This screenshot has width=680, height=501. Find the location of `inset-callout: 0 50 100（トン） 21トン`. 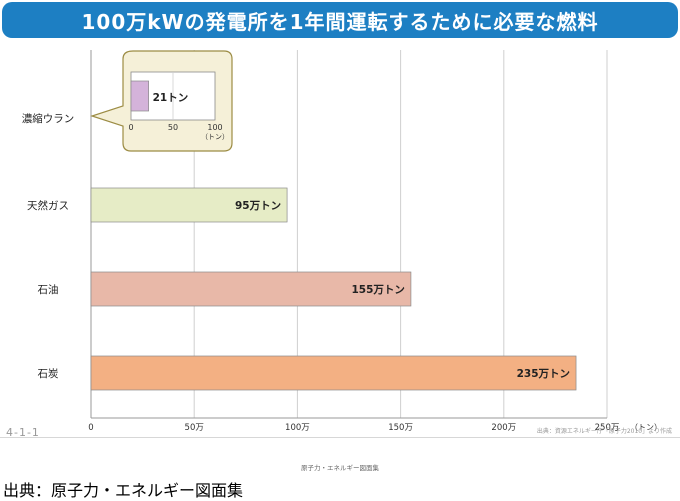

inset-callout: 0 50 100（トン） 21トン is located at coordinates (161, 101).